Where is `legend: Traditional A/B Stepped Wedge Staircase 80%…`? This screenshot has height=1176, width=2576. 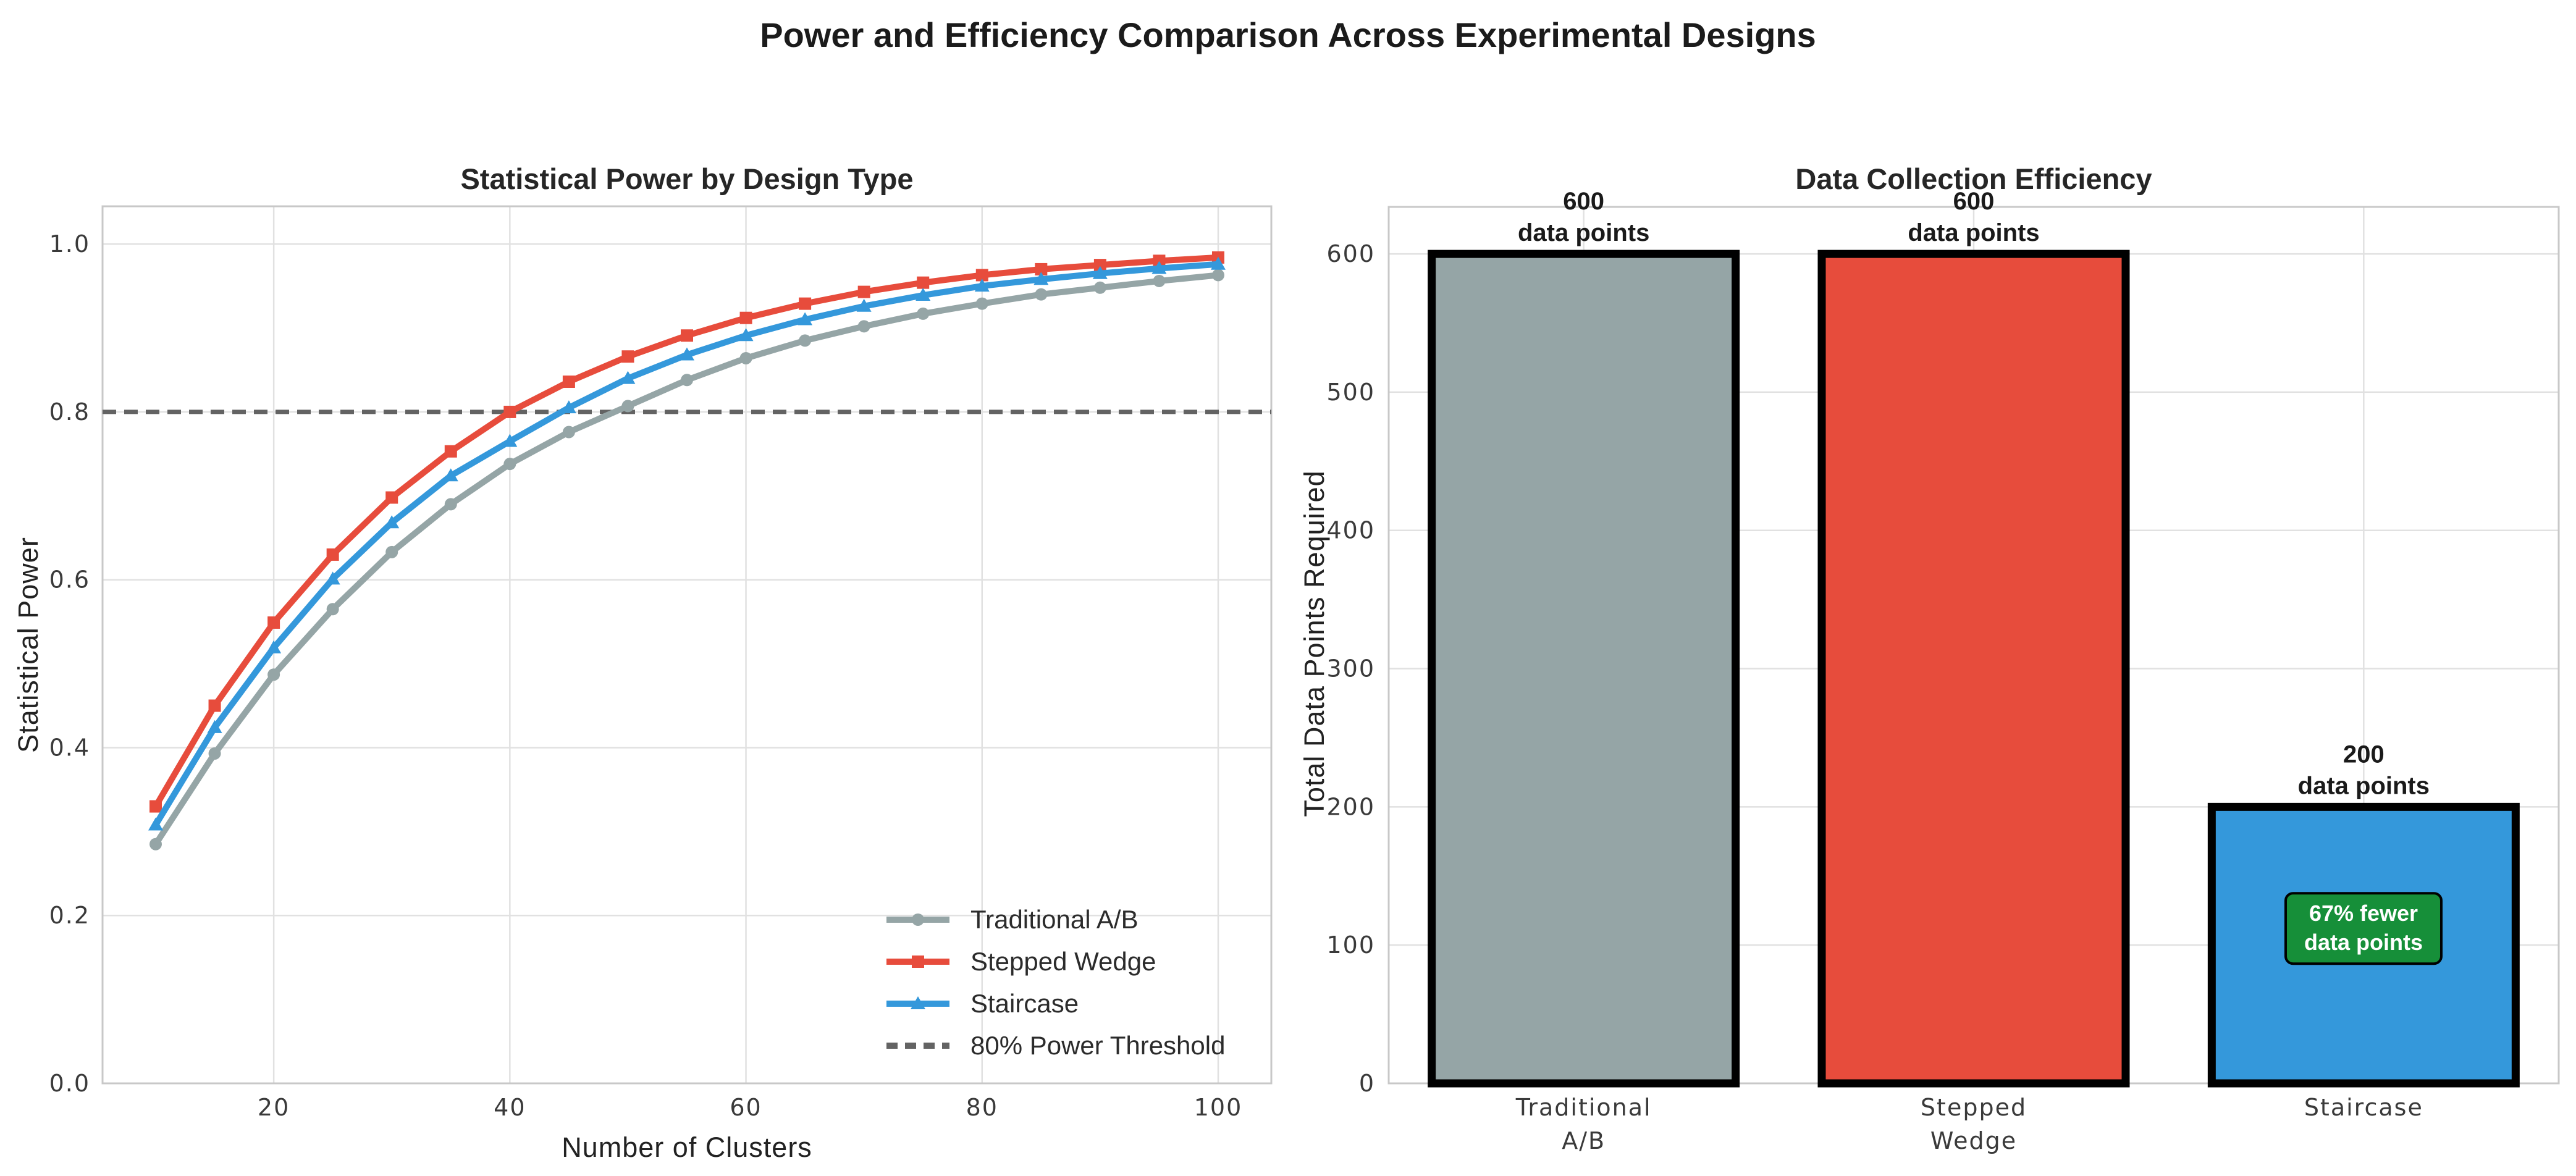 legend: Traditional A/B Stepped Wedge Staircase 80%… is located at coordinates (1054, 983).